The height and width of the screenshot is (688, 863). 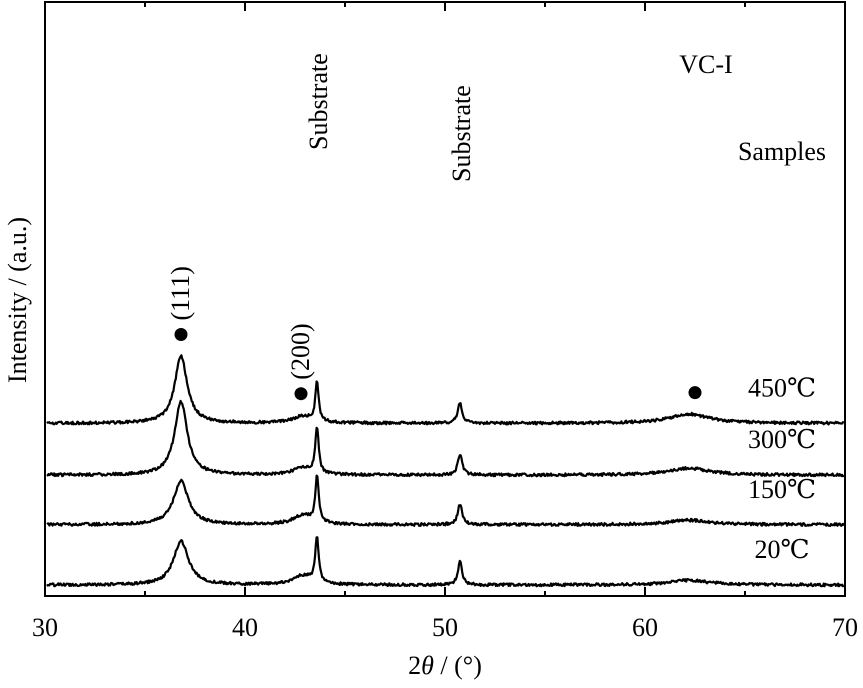 I want to click on series-label: 150℃, so click(x=782, y=489).